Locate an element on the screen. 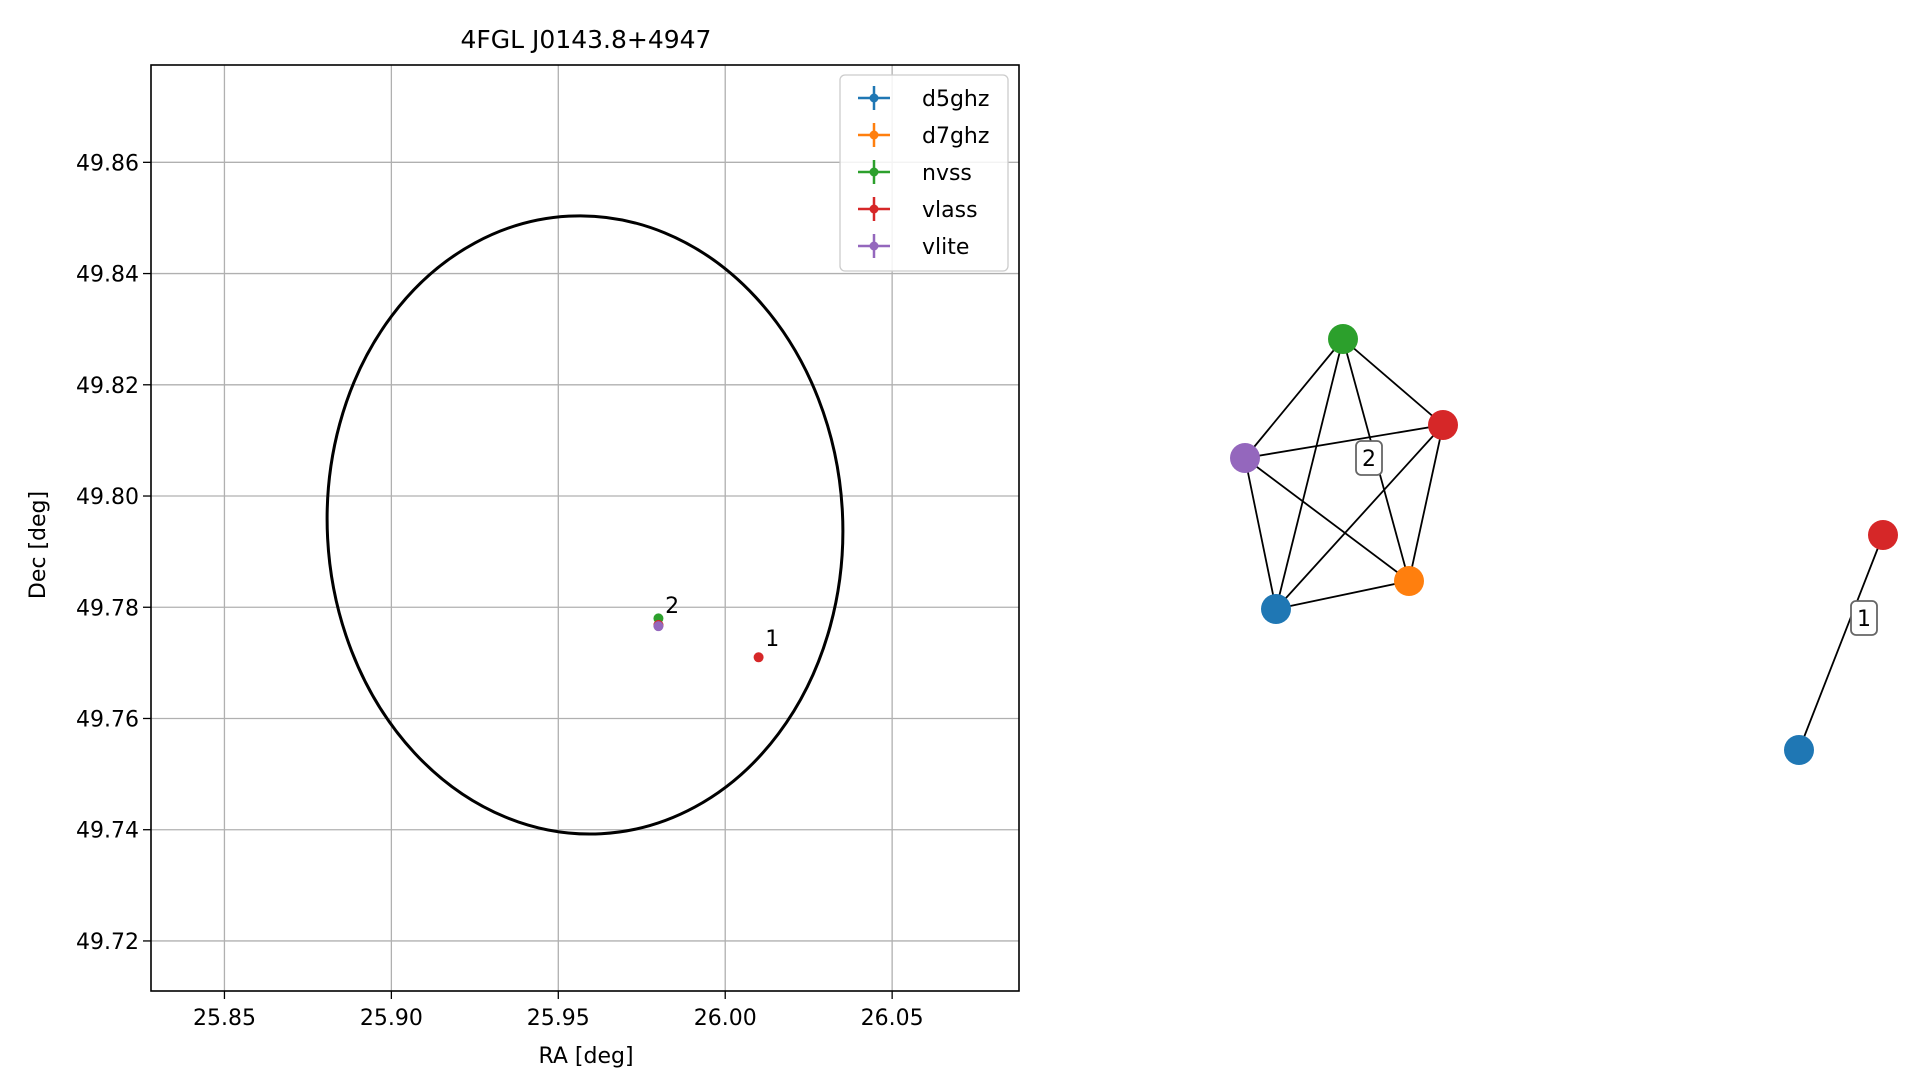 The height and width of the screenshot is (1080, 1919). legend-label-d7ghz: d7ghz is located at coordinates (955, 136).